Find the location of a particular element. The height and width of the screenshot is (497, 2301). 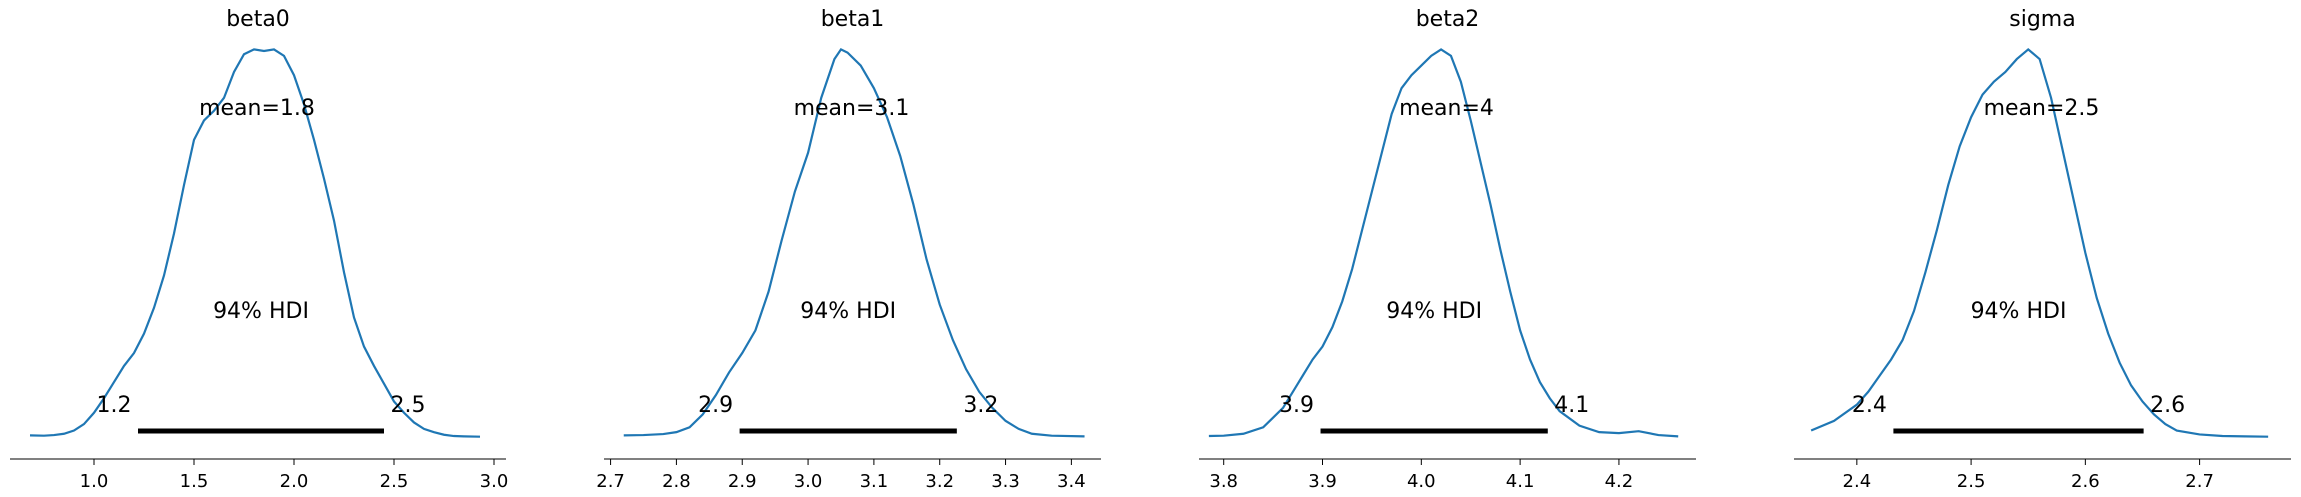

x-tick-label: 3.1 is located at coordinates (874, 481).